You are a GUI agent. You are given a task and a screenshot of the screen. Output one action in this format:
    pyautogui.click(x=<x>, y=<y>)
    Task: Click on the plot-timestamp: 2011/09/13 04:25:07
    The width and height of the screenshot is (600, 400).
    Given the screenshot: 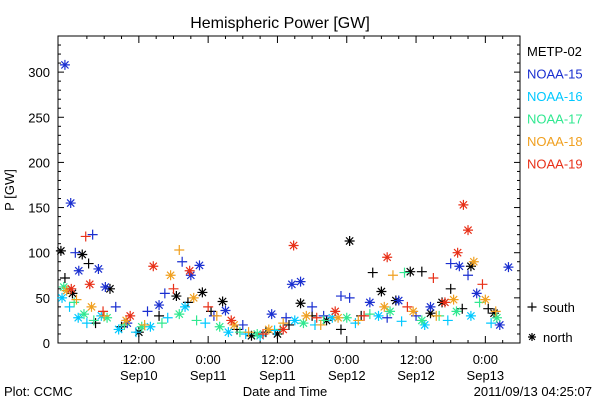 What is the action you would take?
    pyautogui.click(x=533, y=391)
    